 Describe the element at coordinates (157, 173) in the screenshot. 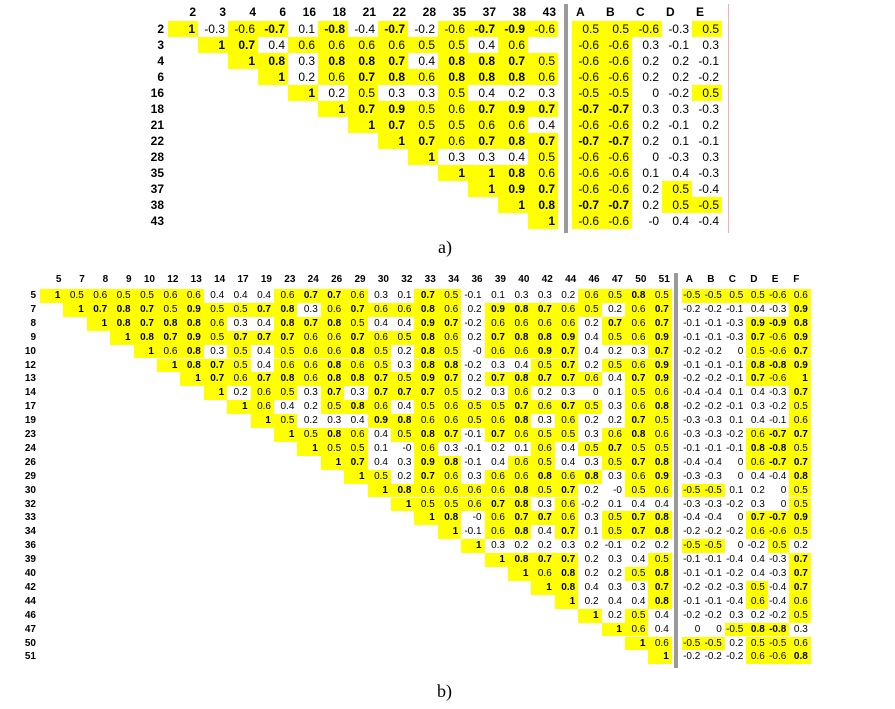

I see `row-header: 35` at that location.